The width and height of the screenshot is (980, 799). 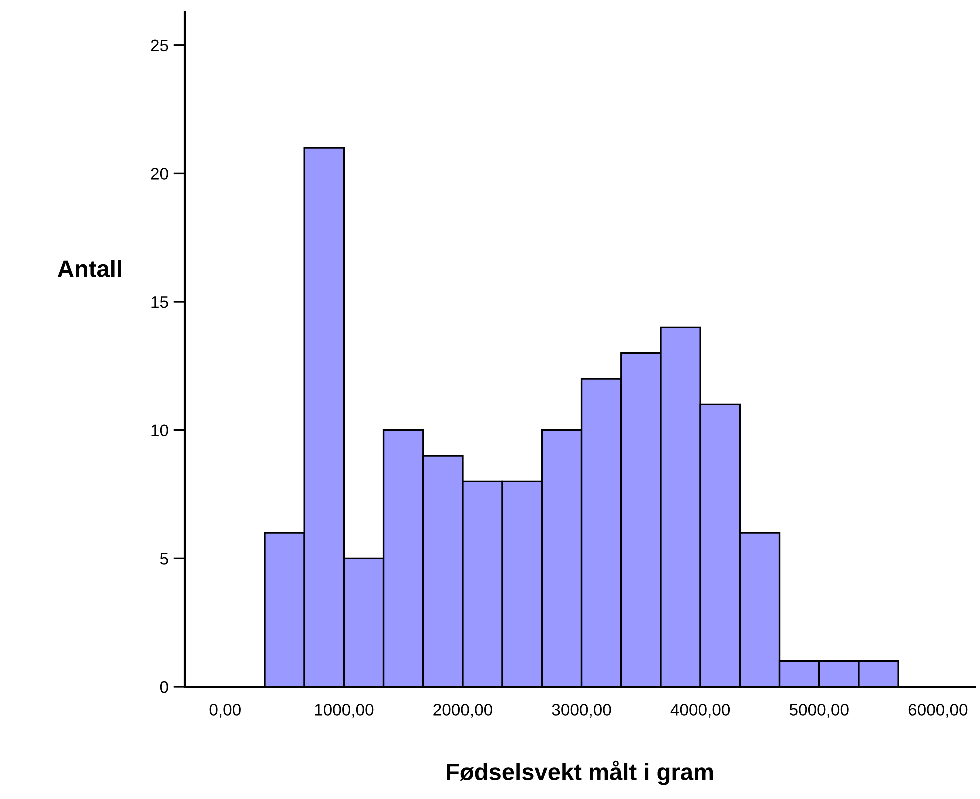 I want to click on x-tick-label: 2000,00, so click(x=463, y=711).